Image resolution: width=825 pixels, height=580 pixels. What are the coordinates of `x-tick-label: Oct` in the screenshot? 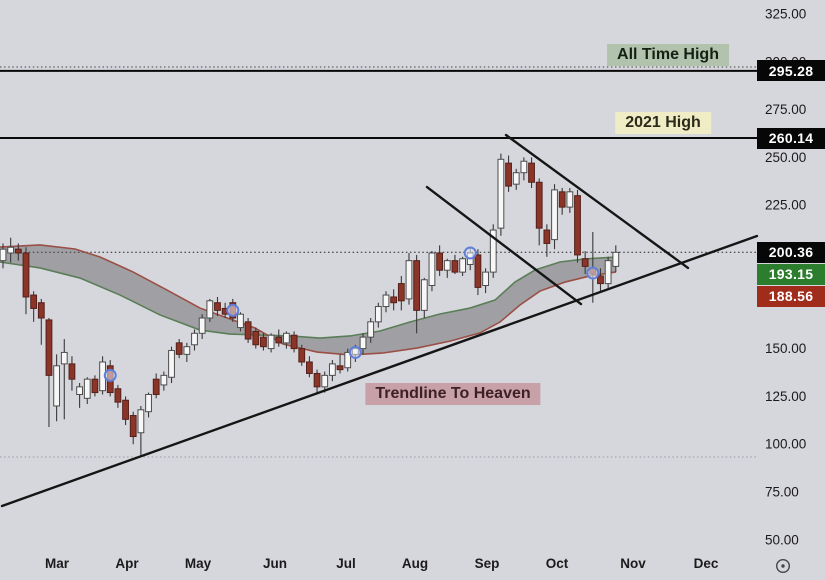 It's located at (557, 563).